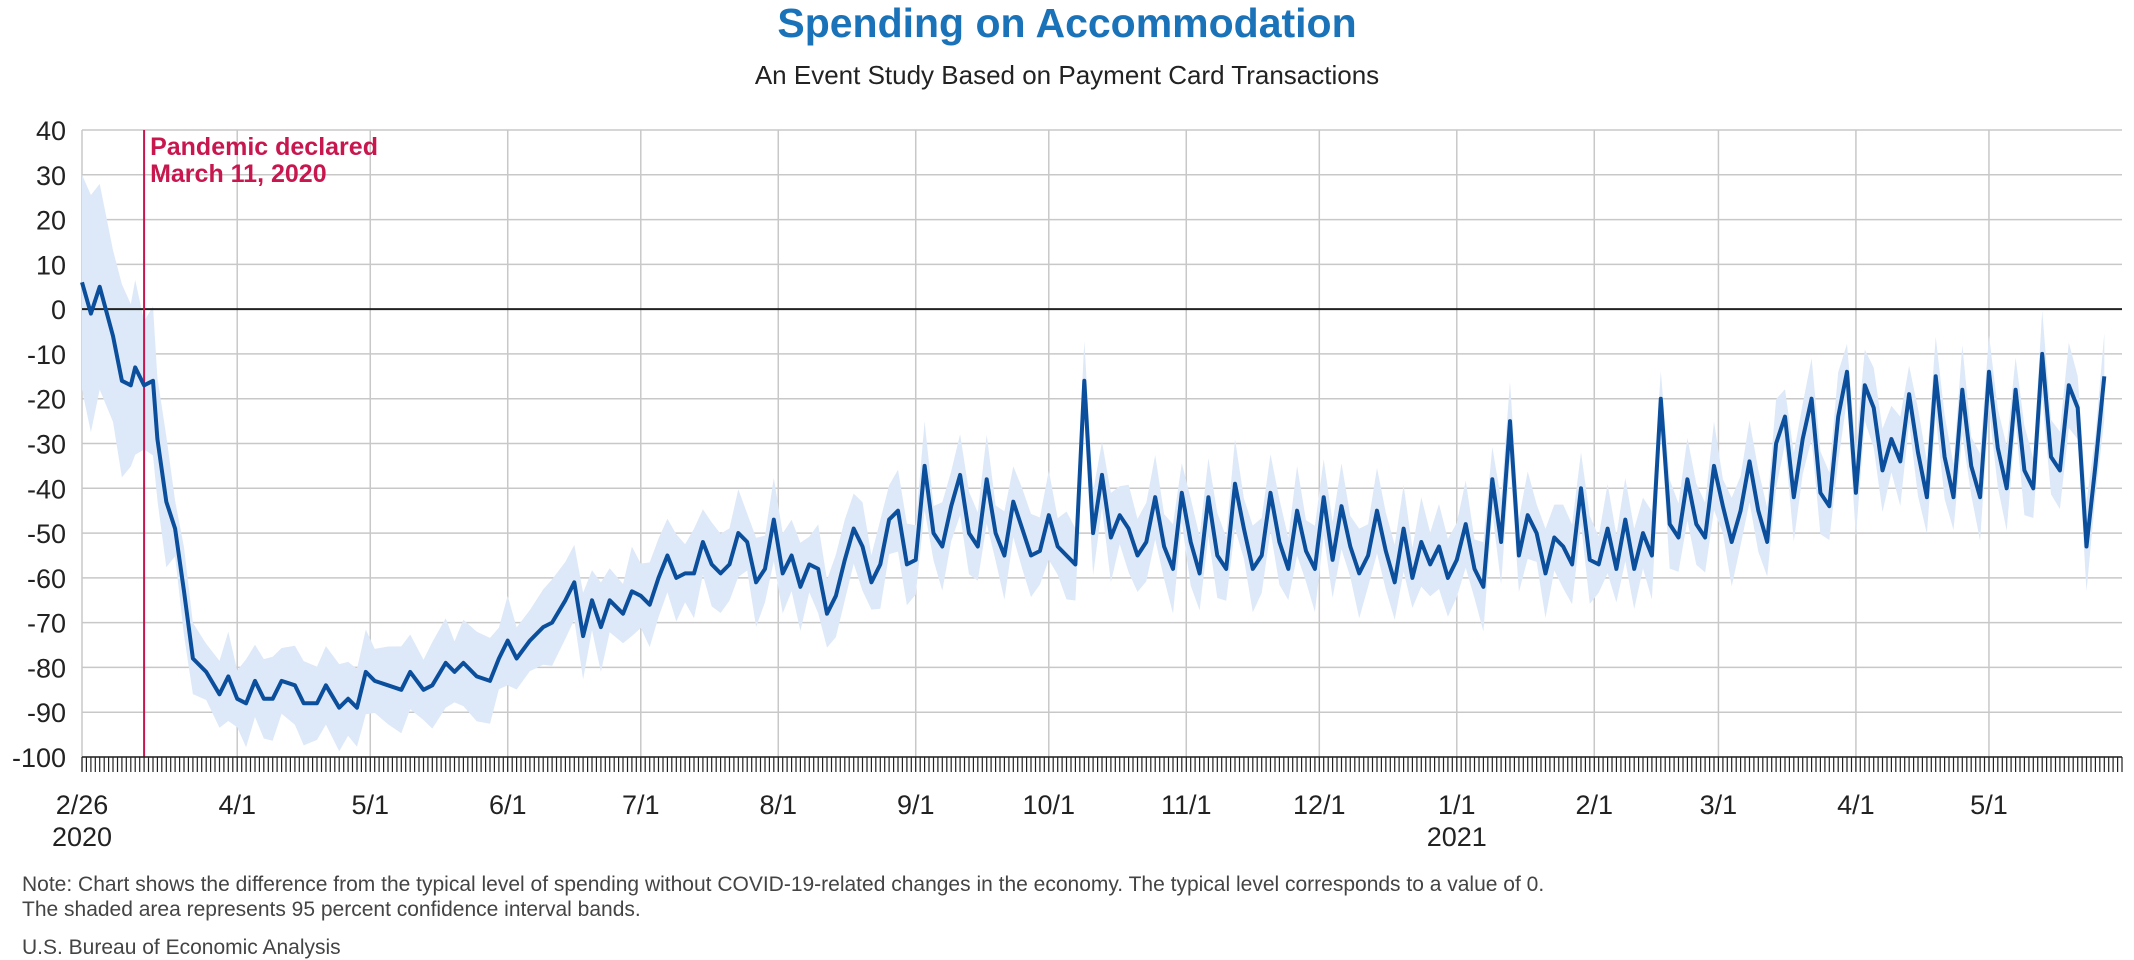  What do you see at coordinates (238, 174) in the screenshot?
I see `event-label-line2: March 11, 2020` at bounding box center [238, 174].